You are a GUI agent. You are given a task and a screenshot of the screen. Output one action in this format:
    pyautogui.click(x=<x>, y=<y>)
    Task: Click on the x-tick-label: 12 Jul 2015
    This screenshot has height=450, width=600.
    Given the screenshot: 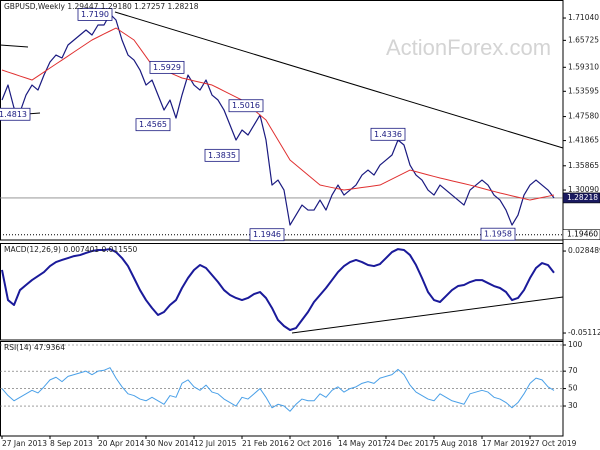 What is the action you would take?
    pyautogui.click(x=215, y=443)
    